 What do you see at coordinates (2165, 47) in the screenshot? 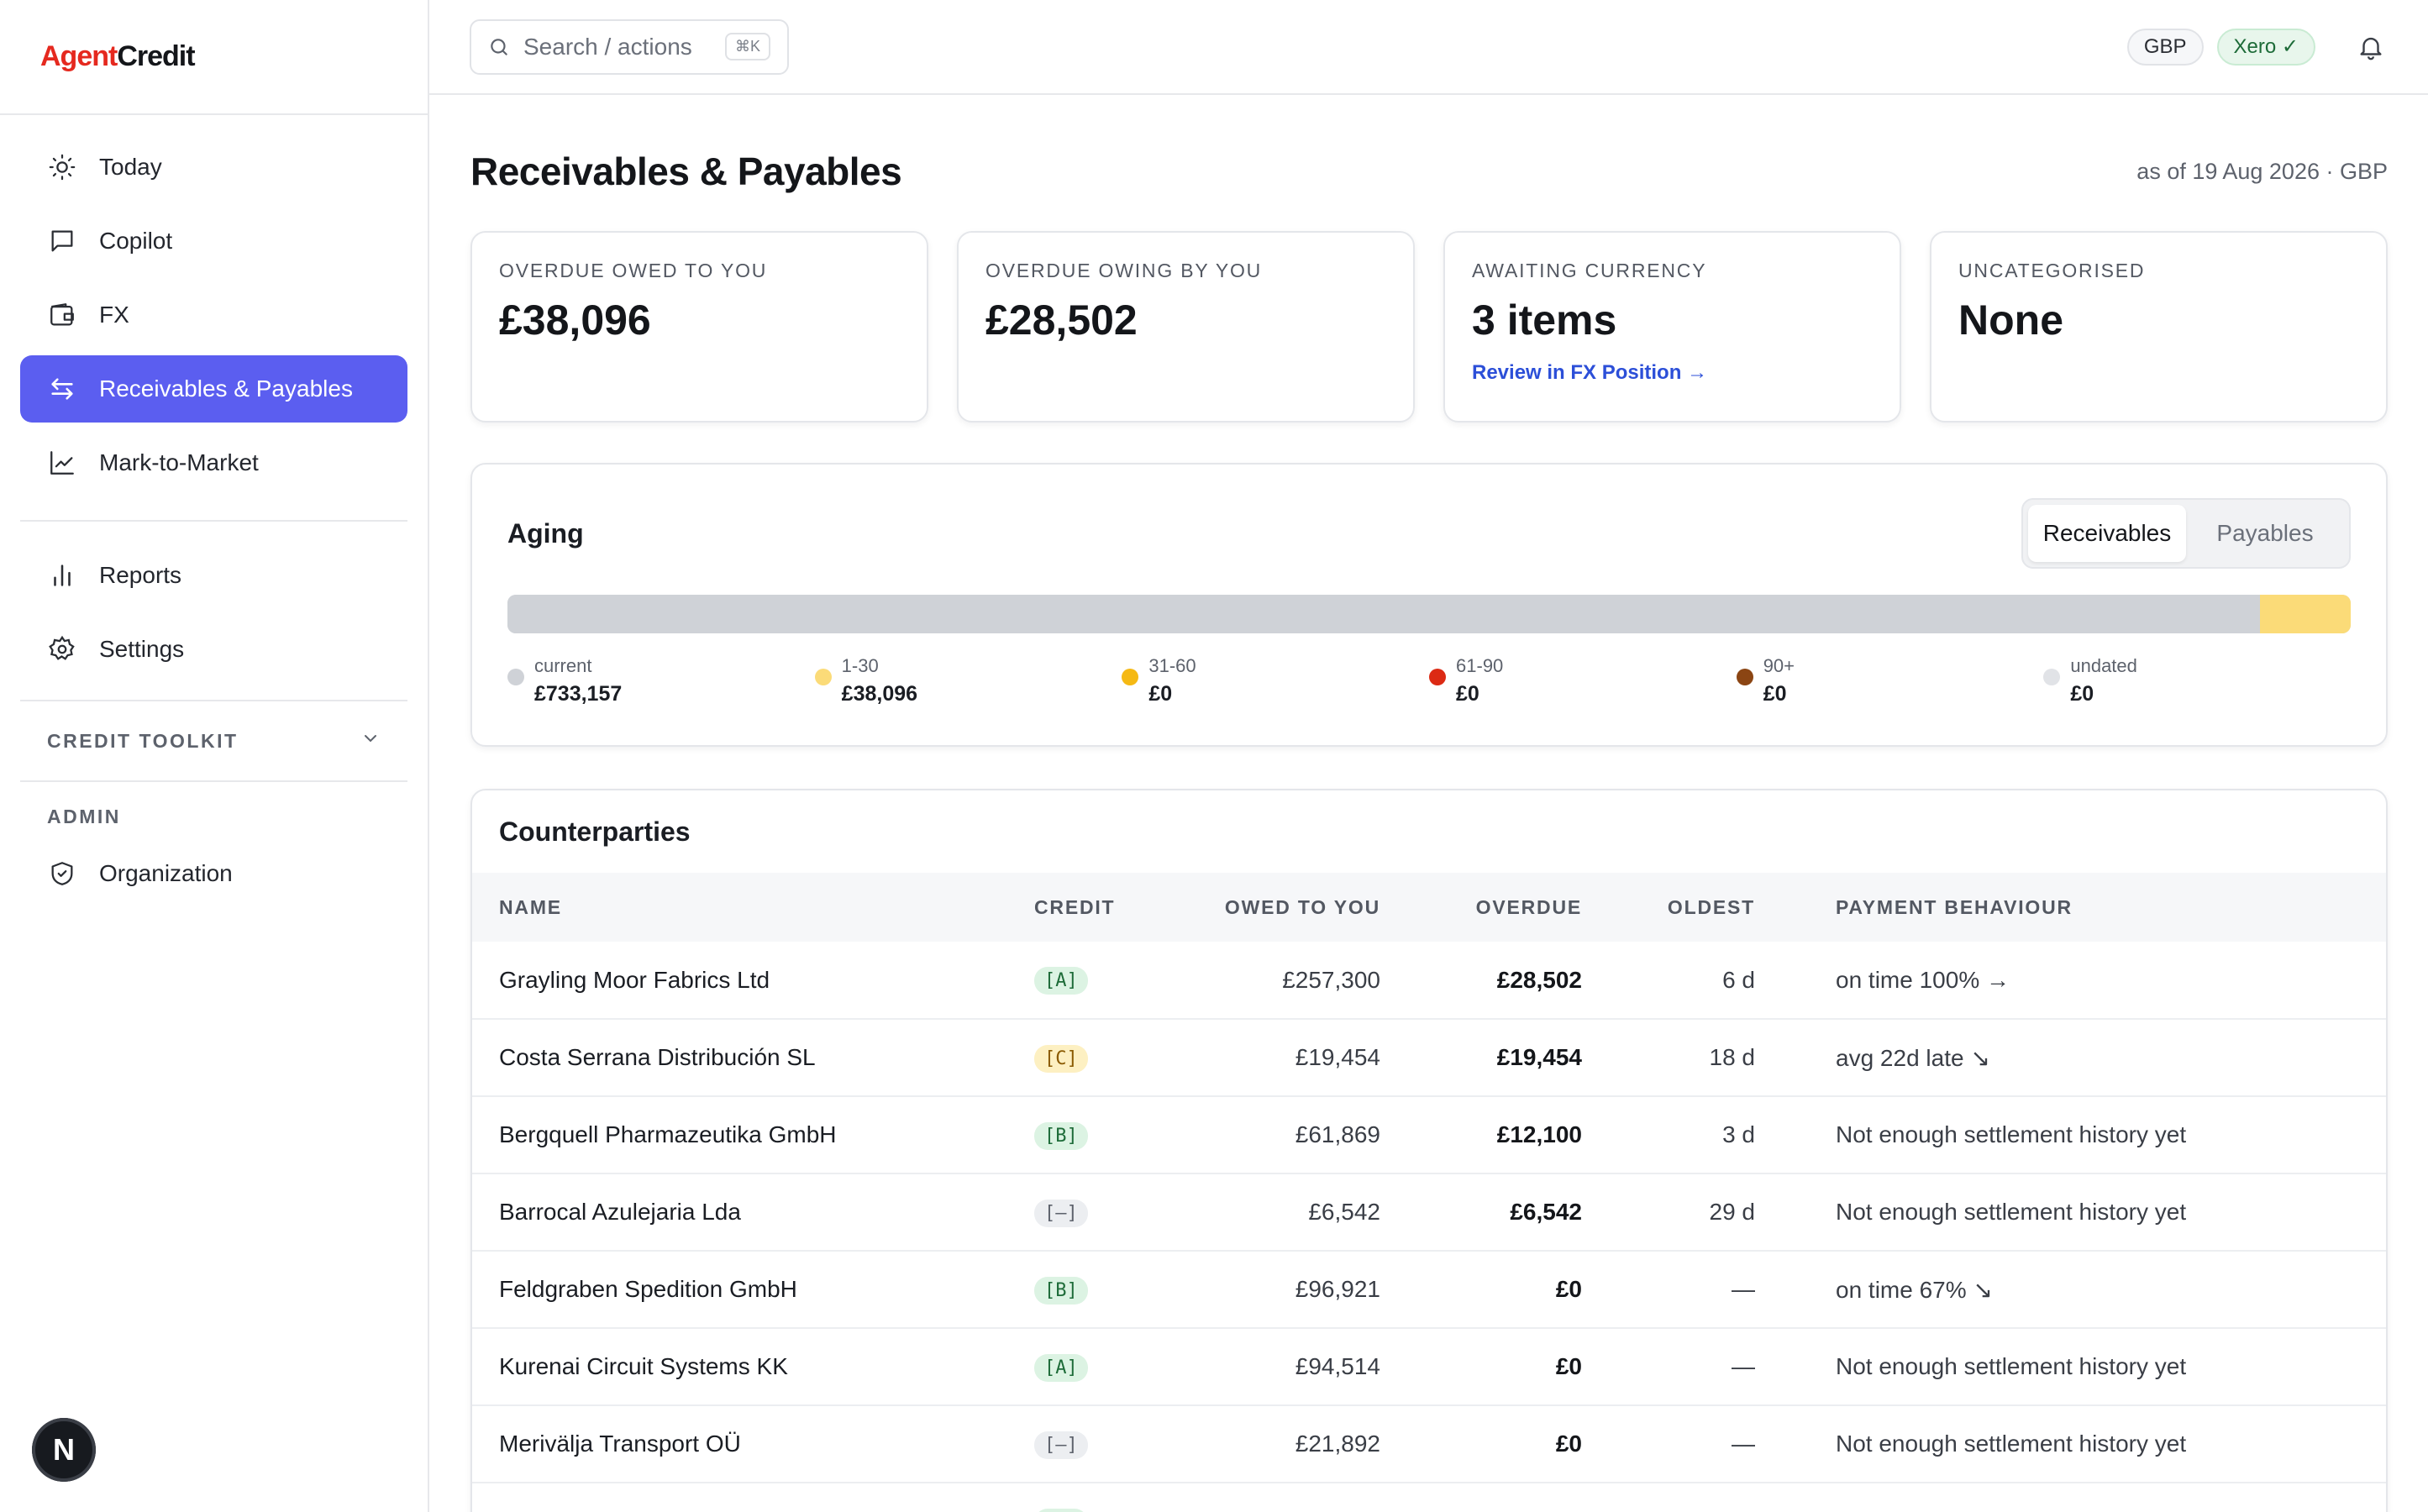
I see `currency-pill: GBP` at bounding box center [2165, 47].